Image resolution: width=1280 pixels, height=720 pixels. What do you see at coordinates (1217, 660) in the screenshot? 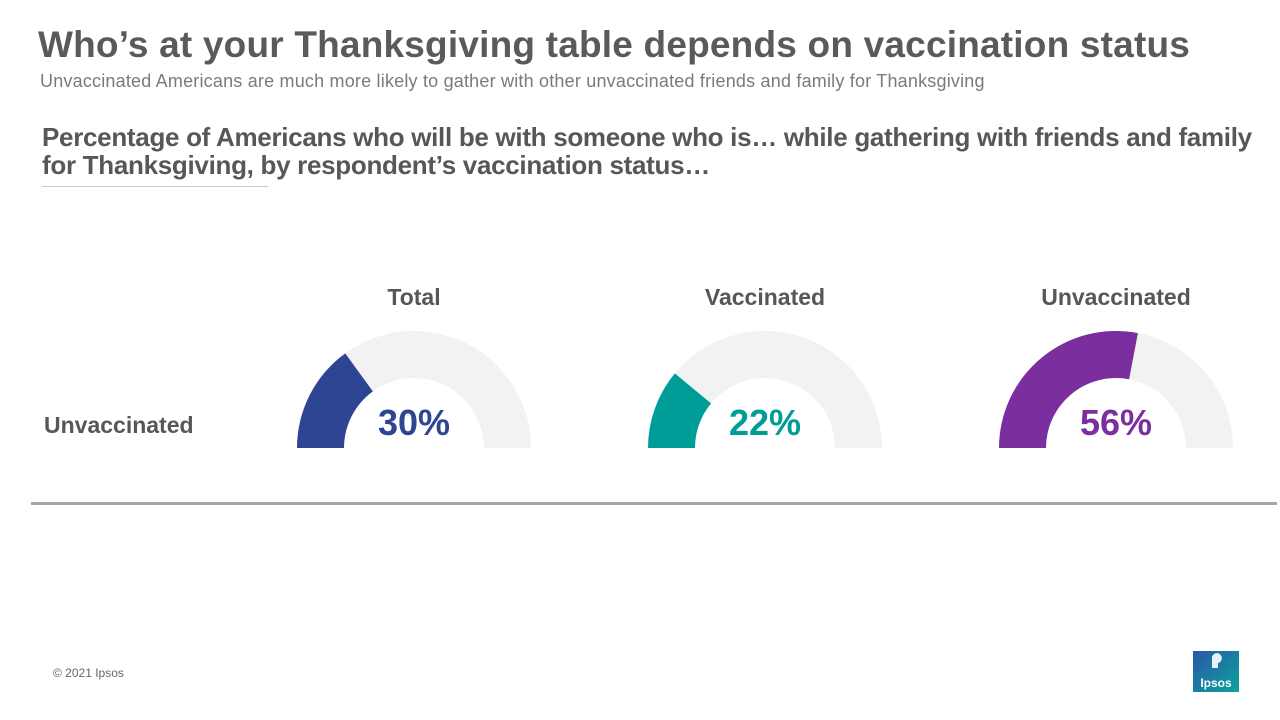
I see `logo-mark-icon` at bounding box center [1217, 660].